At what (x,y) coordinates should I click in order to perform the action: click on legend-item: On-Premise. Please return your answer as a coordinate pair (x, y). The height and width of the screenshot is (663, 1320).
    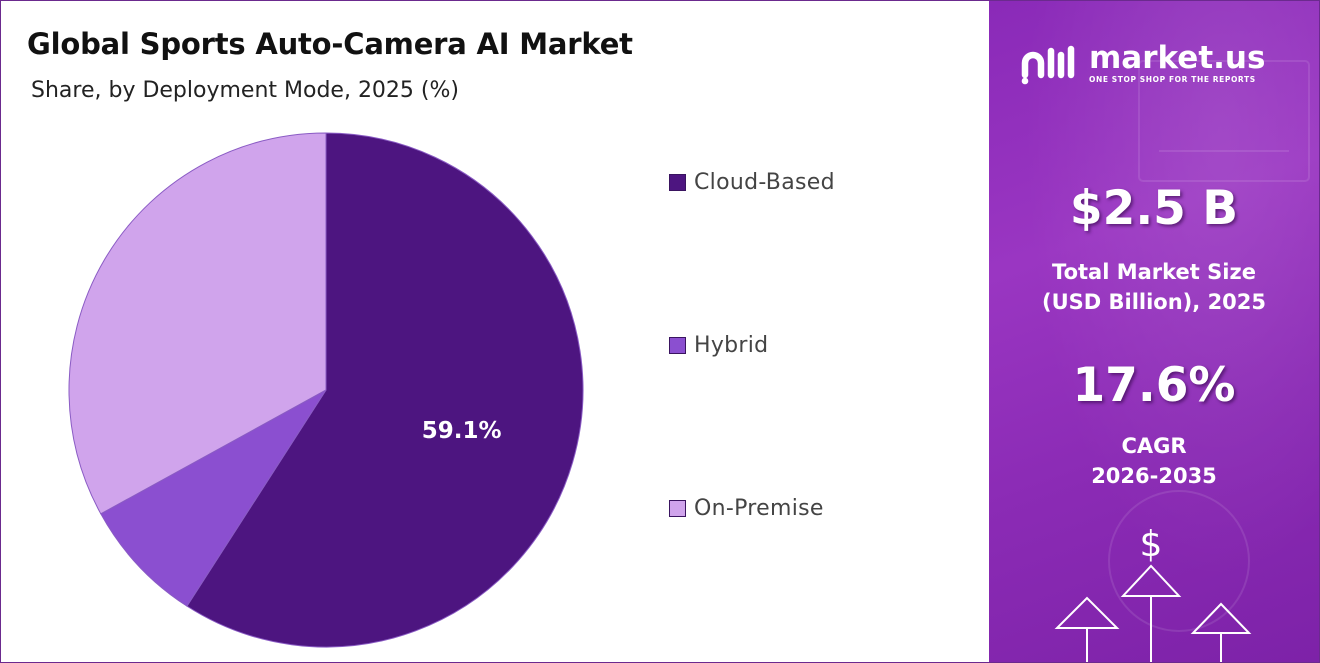
    Looking at the image, I should click on (746, 508).